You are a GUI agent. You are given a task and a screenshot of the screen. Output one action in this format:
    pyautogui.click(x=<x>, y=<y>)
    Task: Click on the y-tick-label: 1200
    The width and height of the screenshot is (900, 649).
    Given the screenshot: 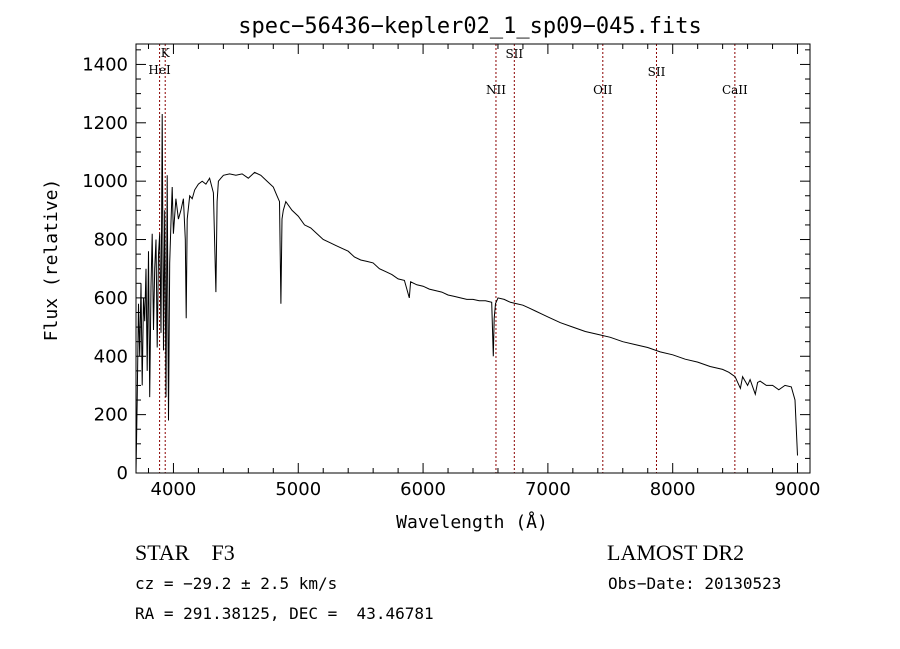 What is the action you would take?
    pyautogui.click(x=105, y=123)
    